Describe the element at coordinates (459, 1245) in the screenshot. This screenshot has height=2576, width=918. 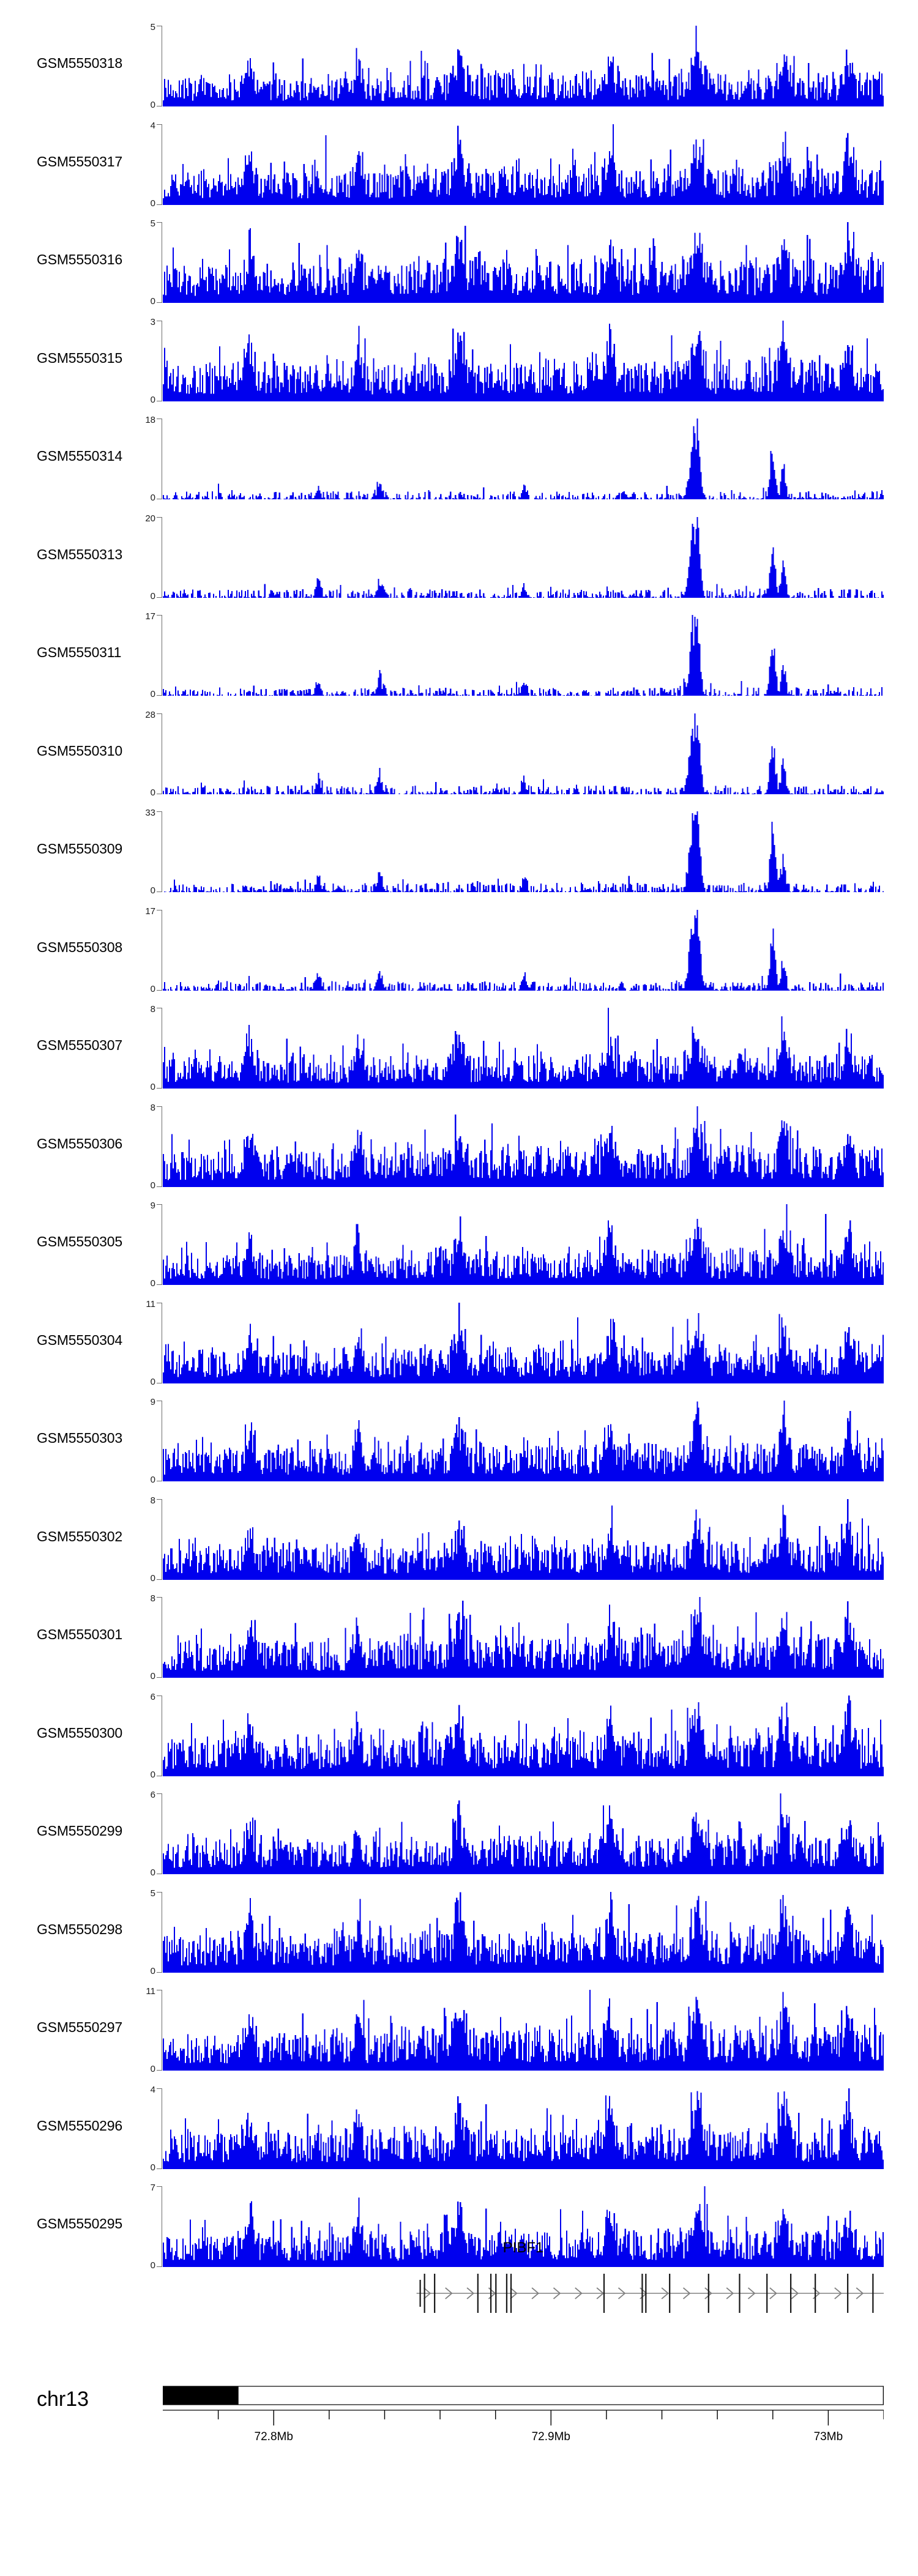
I see `coverage-track-gsm5550305: GSM5550305 9 0` at that location.